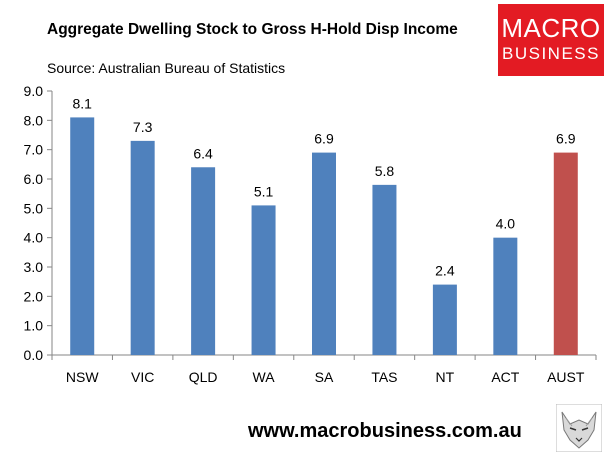 This screenshot has width=608, height=455. Describe the element at coordinates (82, 377) in the screenshot. I see `x-tick-label: NSW` at that location.